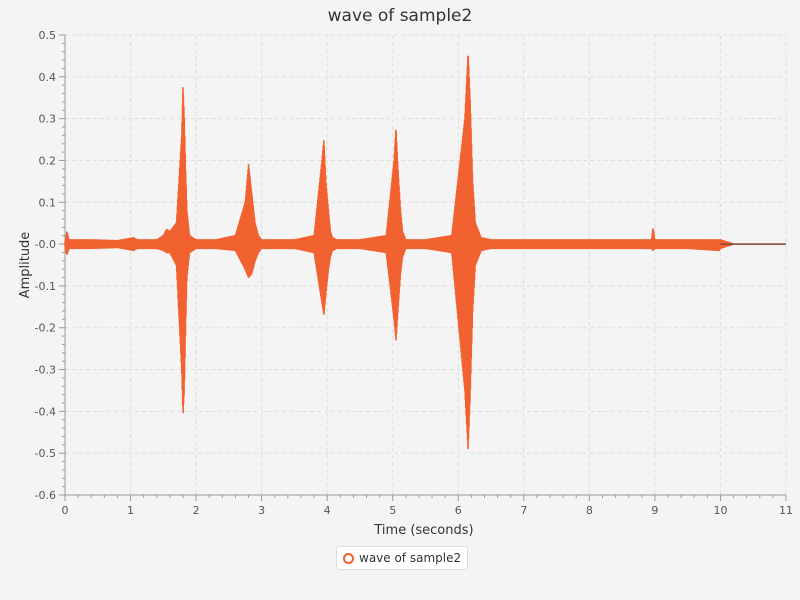  What do you see at coordinates (25, 265) in the screenshot?
I see `y-axis-label: Amplitude` at bounding box center [25, 265].